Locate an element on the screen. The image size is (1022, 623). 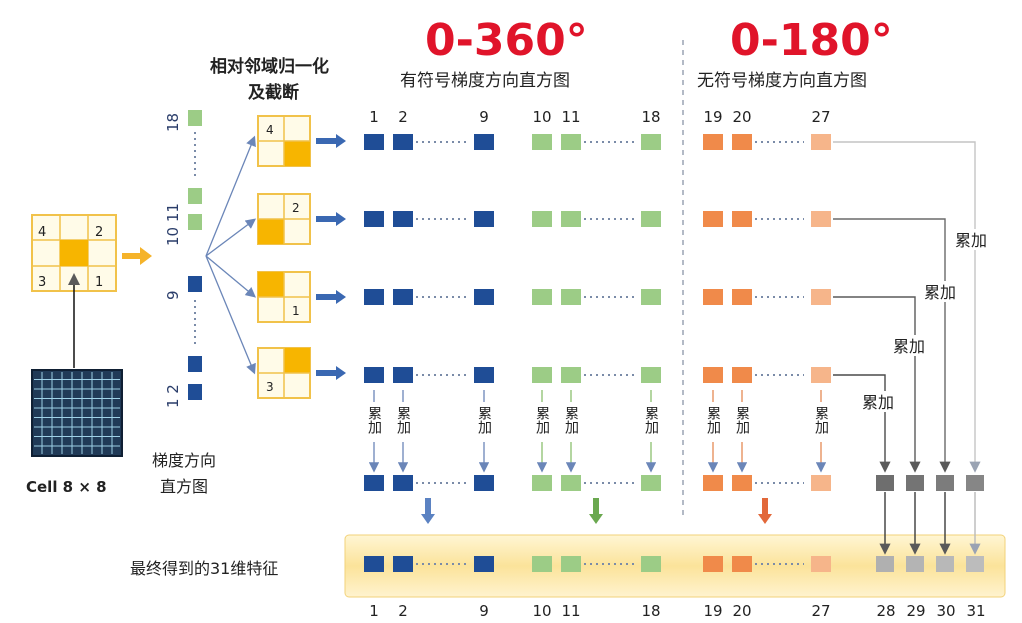
accumulate-label-1: 累加 is located at coordinates (878, 402).